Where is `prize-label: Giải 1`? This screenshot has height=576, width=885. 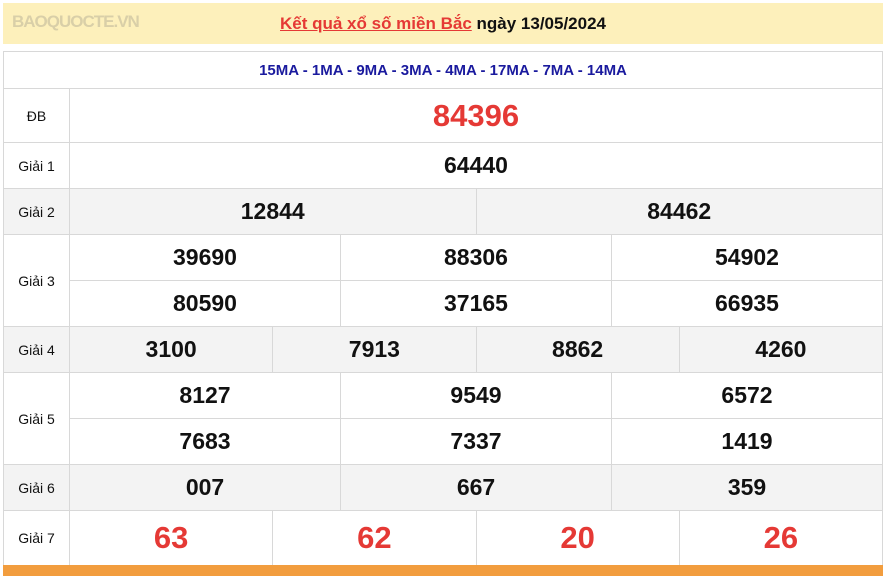
prize-label: Giải 1 is located at coordinates (36, 165).